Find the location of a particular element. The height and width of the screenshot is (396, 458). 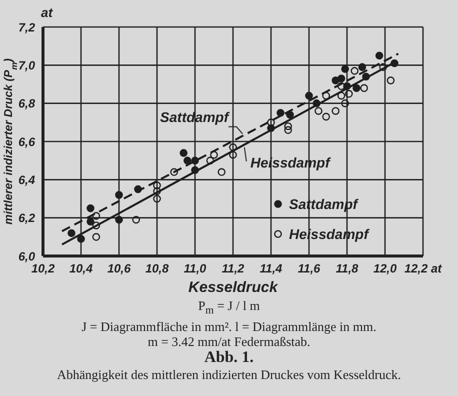

text: P$_{m}$ = J / l m is located at coordinates (229, 308).